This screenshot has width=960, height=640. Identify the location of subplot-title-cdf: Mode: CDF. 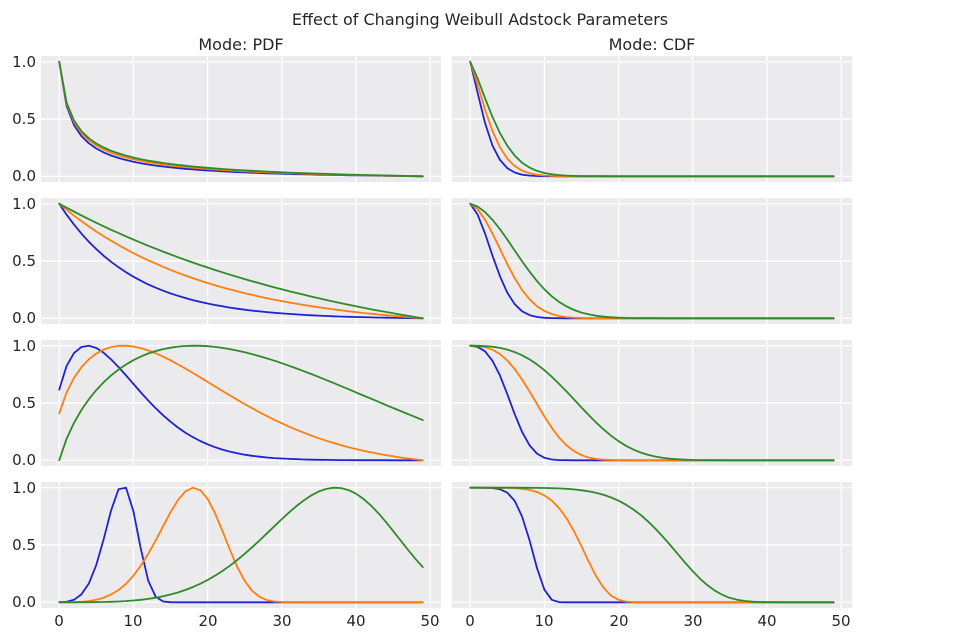
(652, 44).